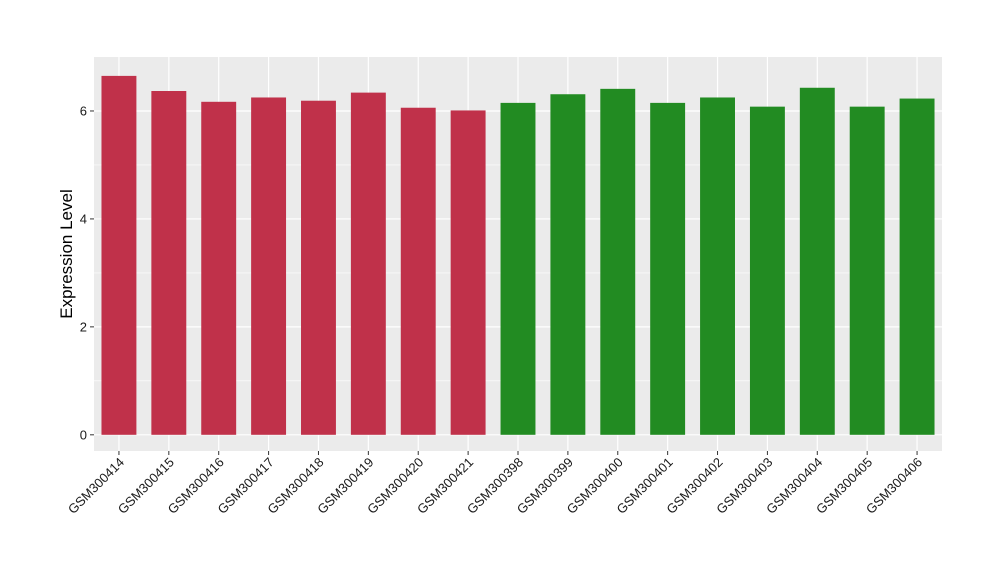 The height and width of the screenshot is (580, 1000). Describe the element at coordinates (867, 270) in the screenshot. I see `bar-GSM300405` at that location.